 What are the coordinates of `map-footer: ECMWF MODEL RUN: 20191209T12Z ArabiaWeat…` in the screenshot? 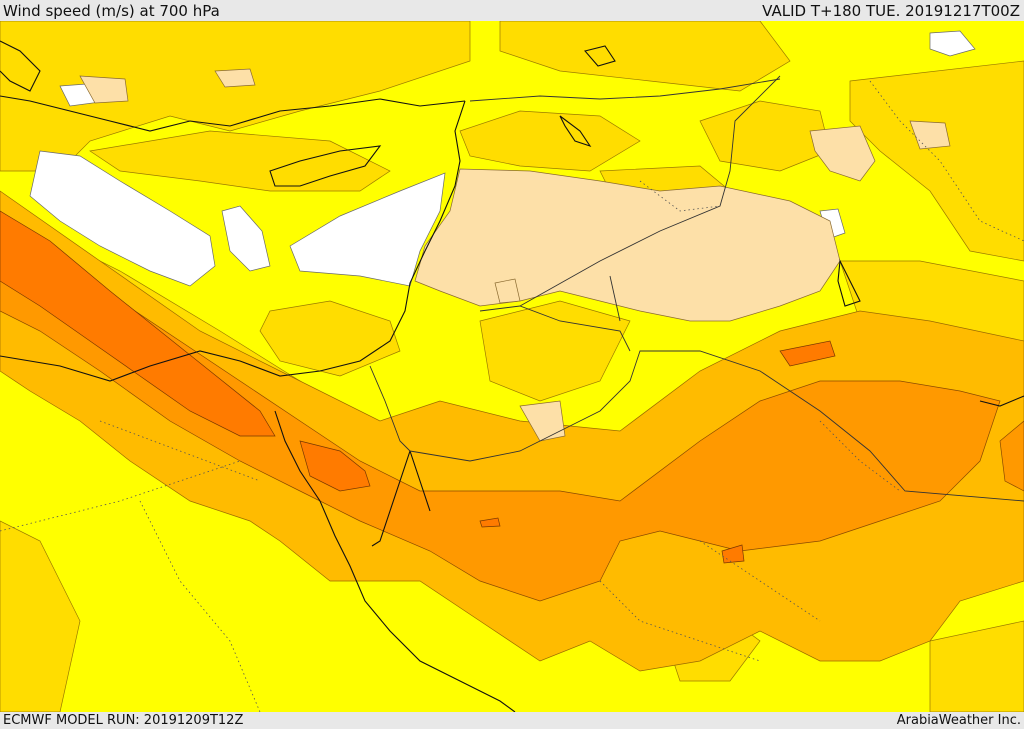 It's located at (512, 720).